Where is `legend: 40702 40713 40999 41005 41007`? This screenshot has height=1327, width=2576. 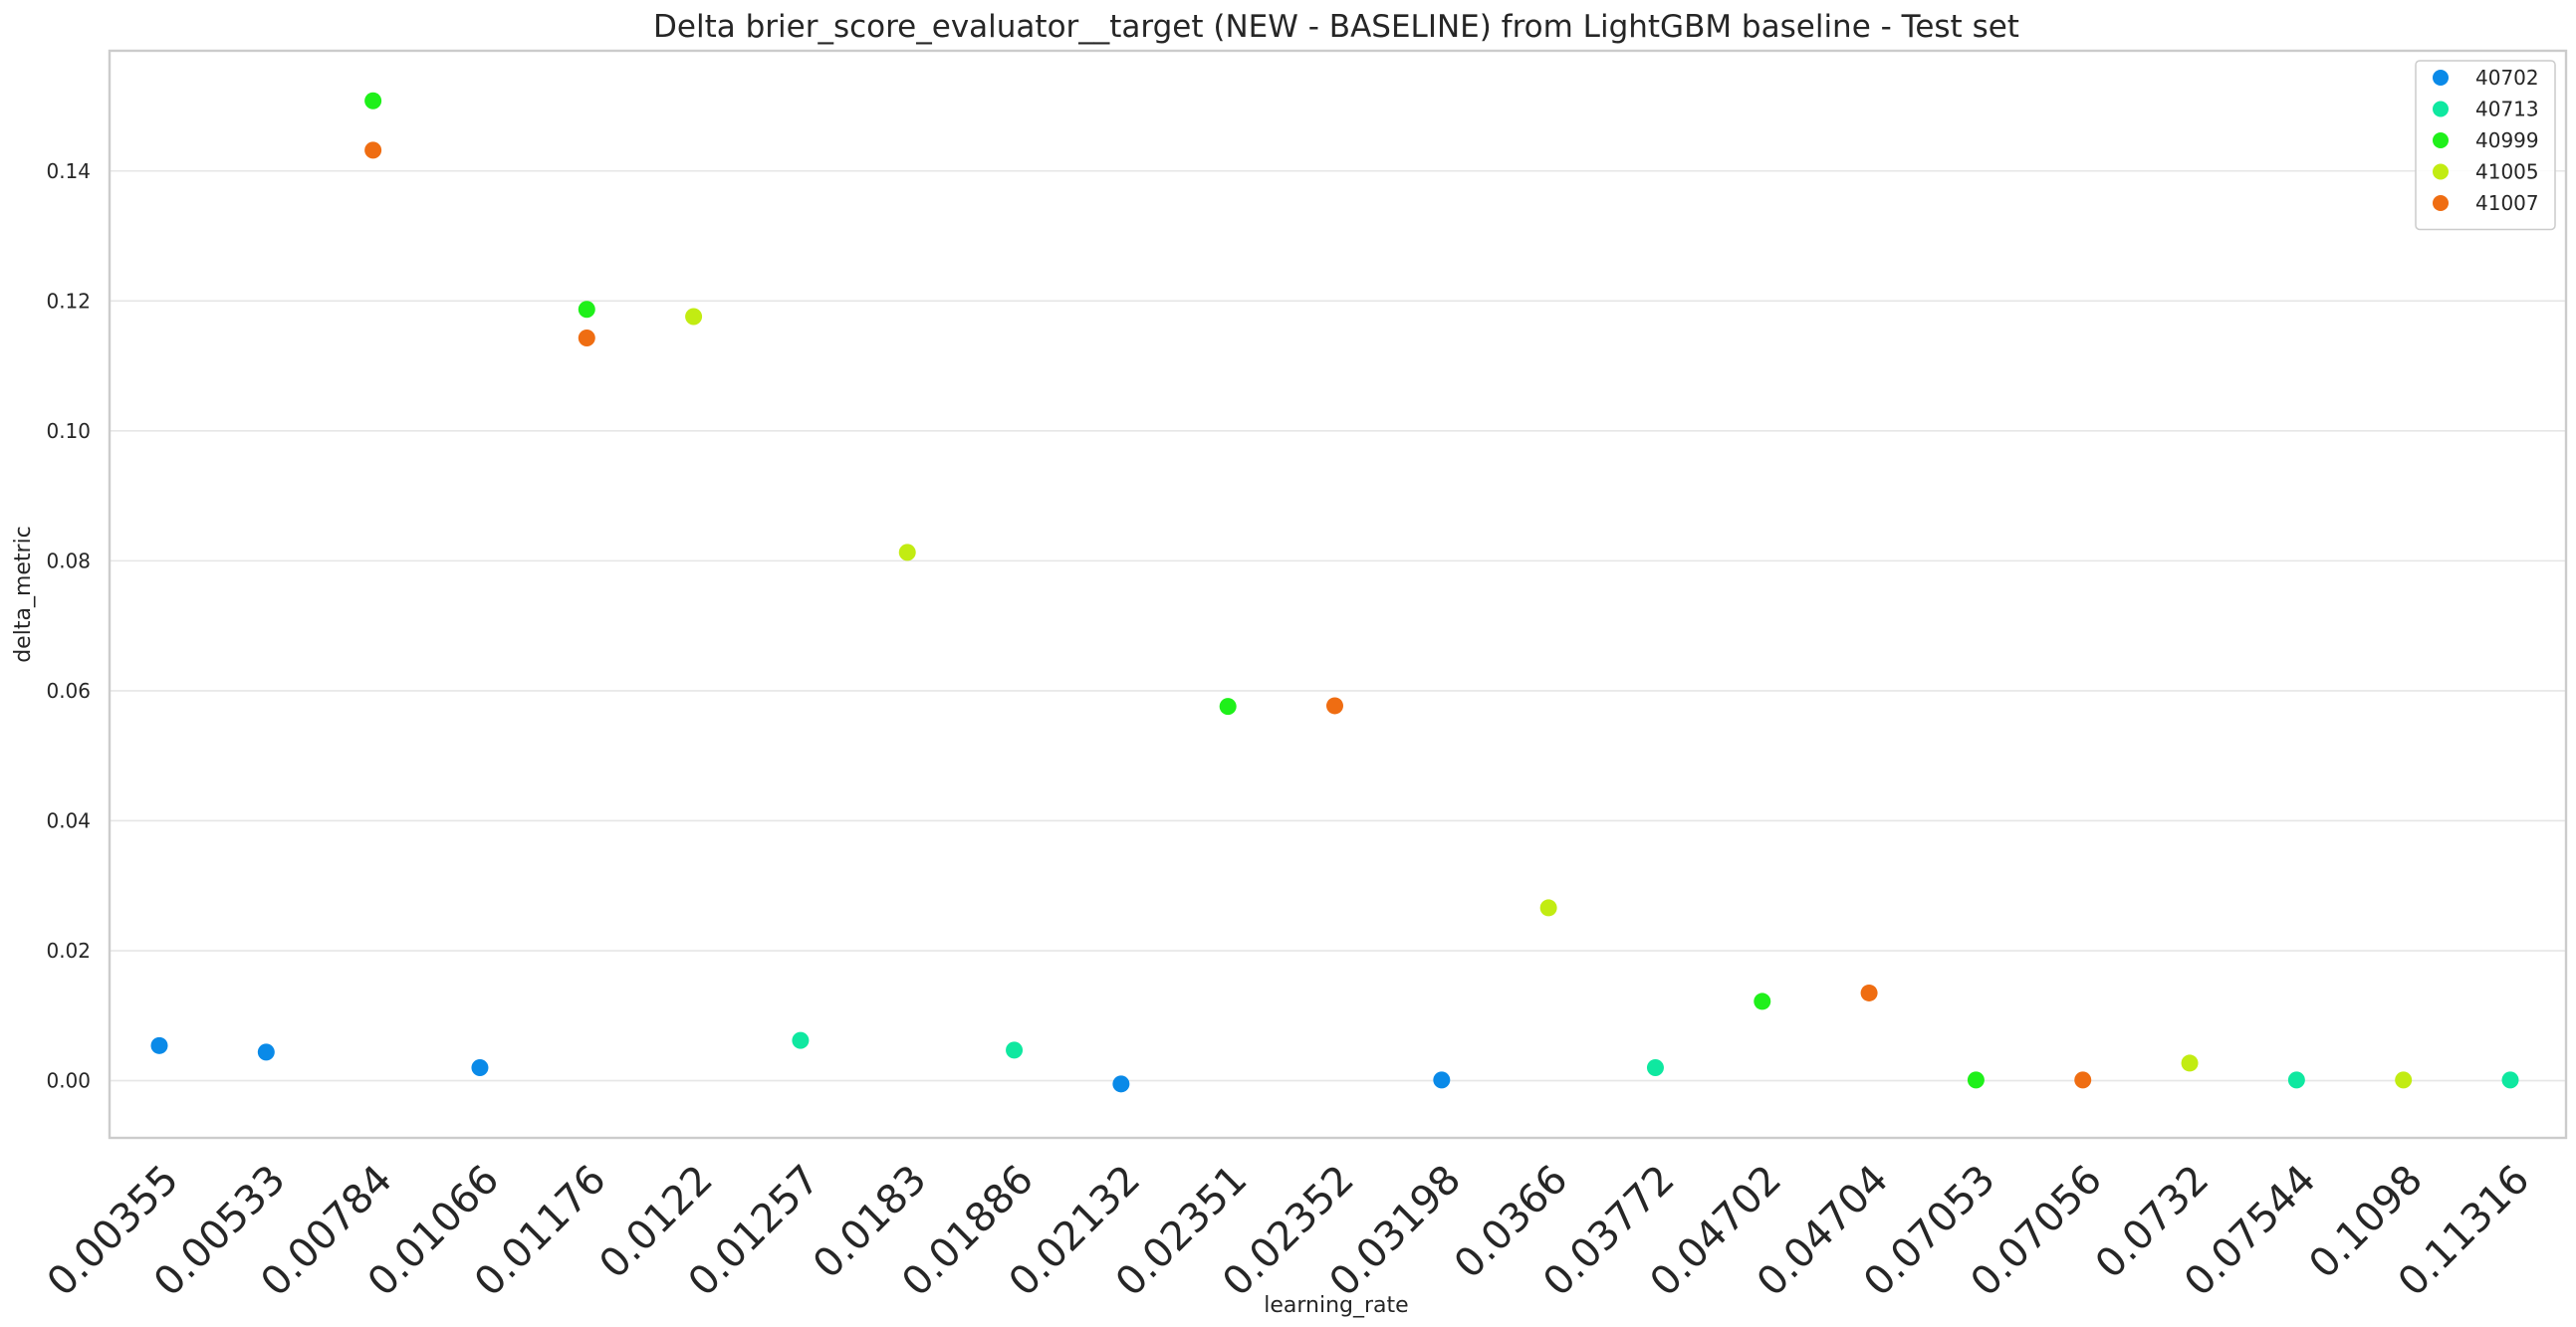 legend: 40702 40713 40999 41005 41007 is located at coordinates (2485, 145).